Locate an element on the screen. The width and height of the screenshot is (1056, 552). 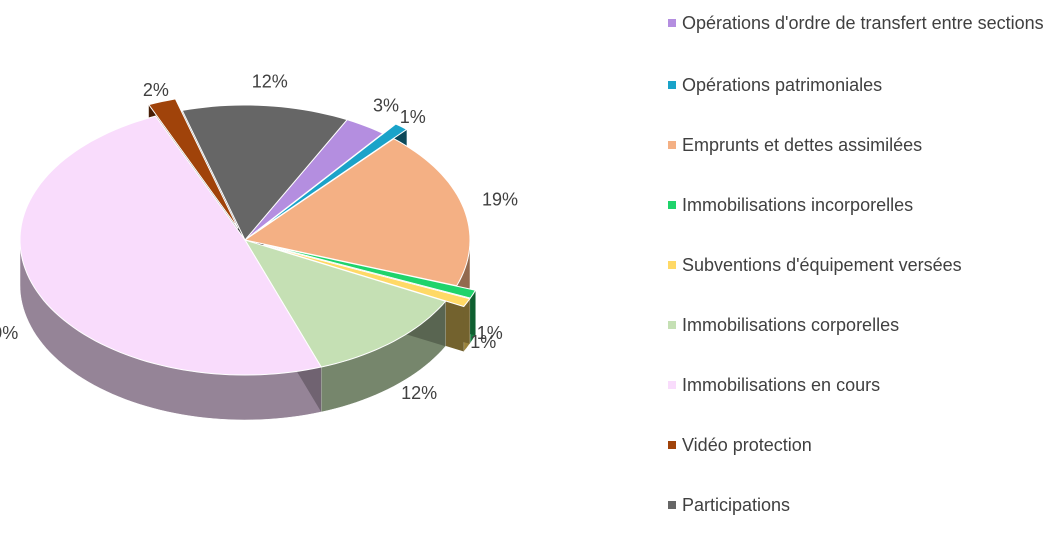
legend-label: Immobilisations en cours is located at coordinates (781, 385).